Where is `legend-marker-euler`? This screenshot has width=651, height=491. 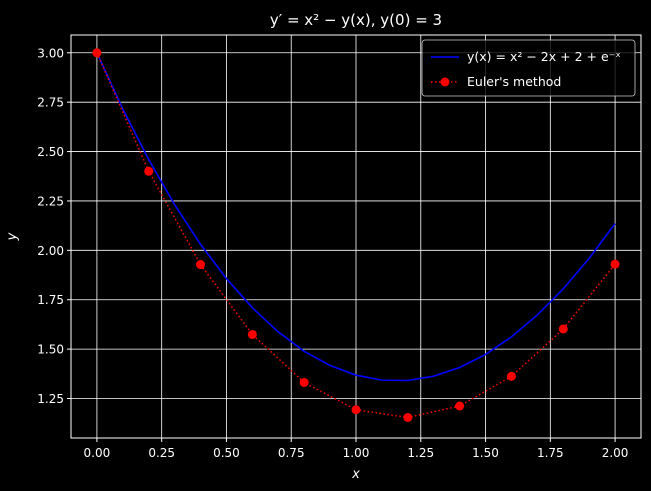 legend-marker-euler is located at coordinates (445, 82).